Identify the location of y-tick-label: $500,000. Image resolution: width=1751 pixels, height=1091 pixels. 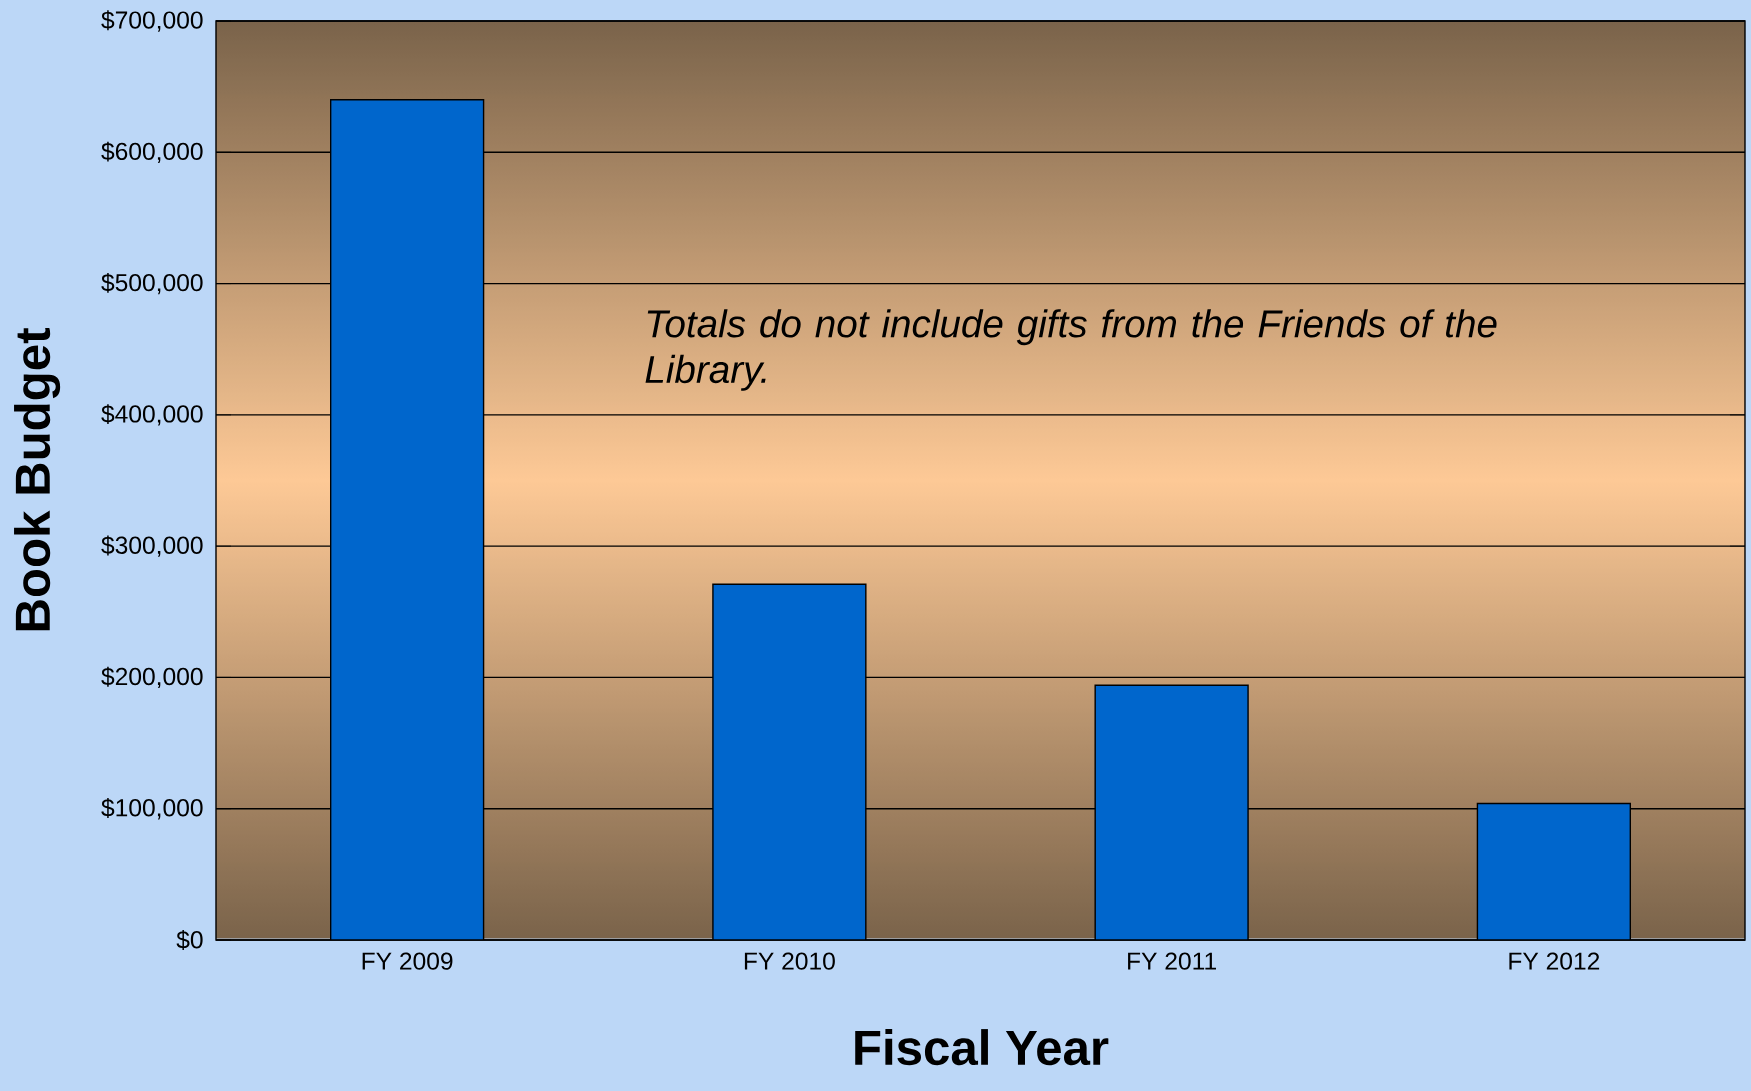
(152, 283).